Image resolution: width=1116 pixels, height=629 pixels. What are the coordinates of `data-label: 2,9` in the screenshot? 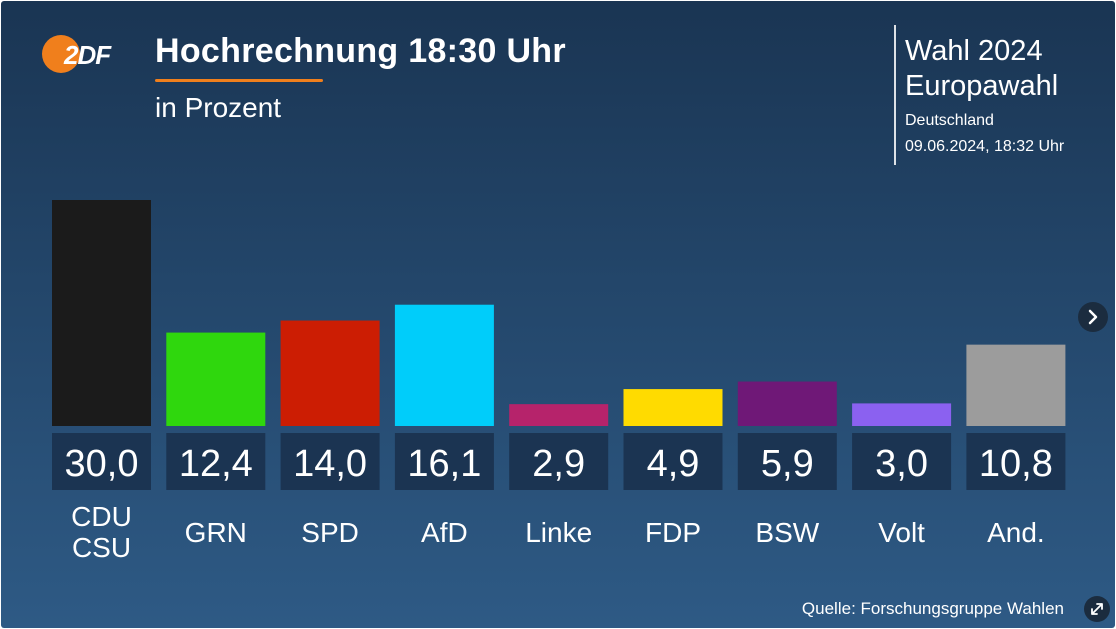 It's located at (558, 464).